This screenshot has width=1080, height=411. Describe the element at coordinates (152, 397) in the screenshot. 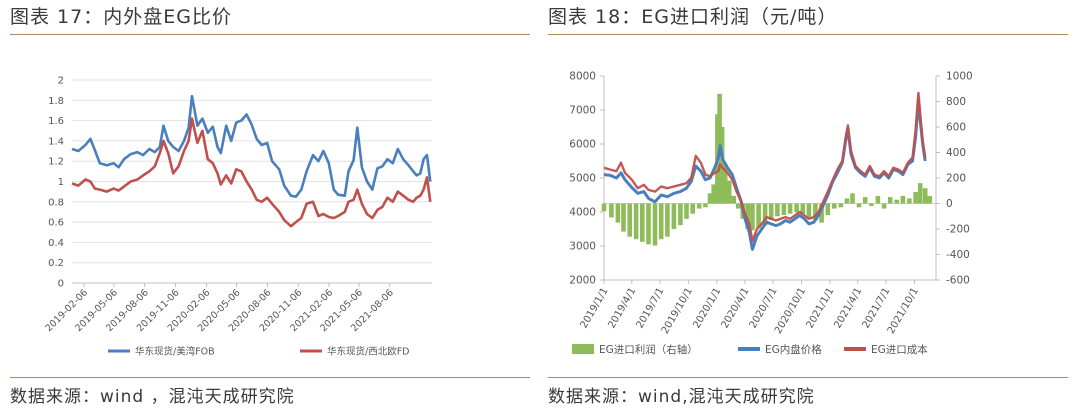

I see `left-chart-source: 数据来源：wind ，混沌天成研究院` at that location.